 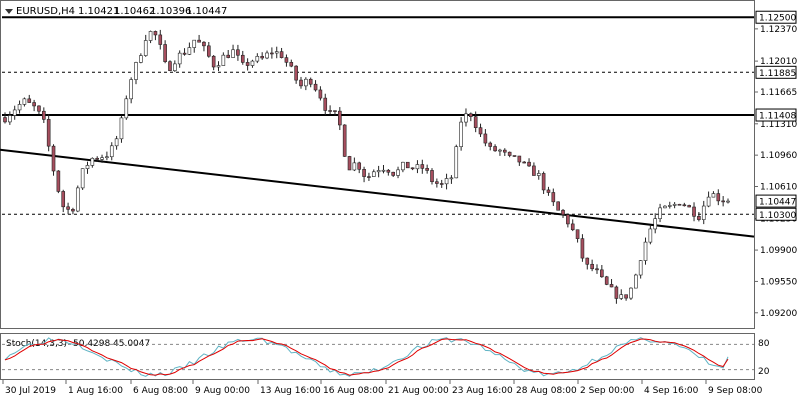 What do you see at coordinates (671, 391) in the screenshot?
I see `time-tick-label: 4 Sep 16:00` at bounding box center [671, 391].